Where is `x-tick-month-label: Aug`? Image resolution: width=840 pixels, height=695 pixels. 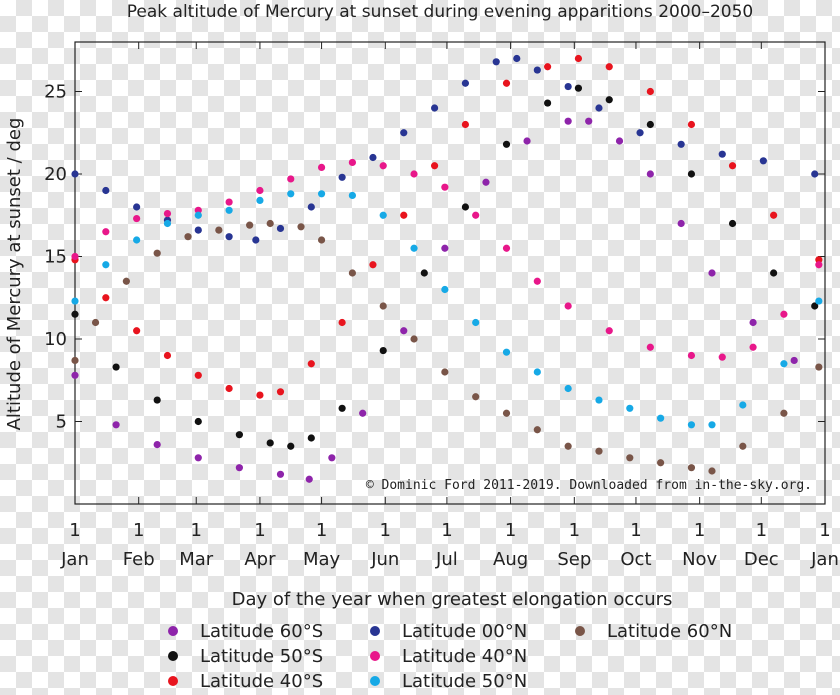 x-tick-month-label: Aug is located at coordinates (510, 559).